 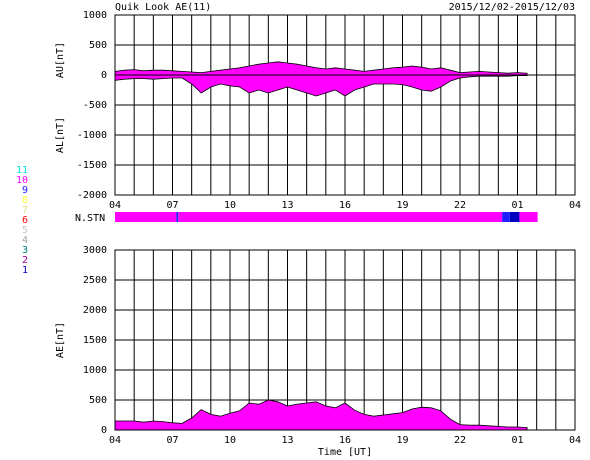 I want to click on legend-entry: 3, so click(x=25, y=250).